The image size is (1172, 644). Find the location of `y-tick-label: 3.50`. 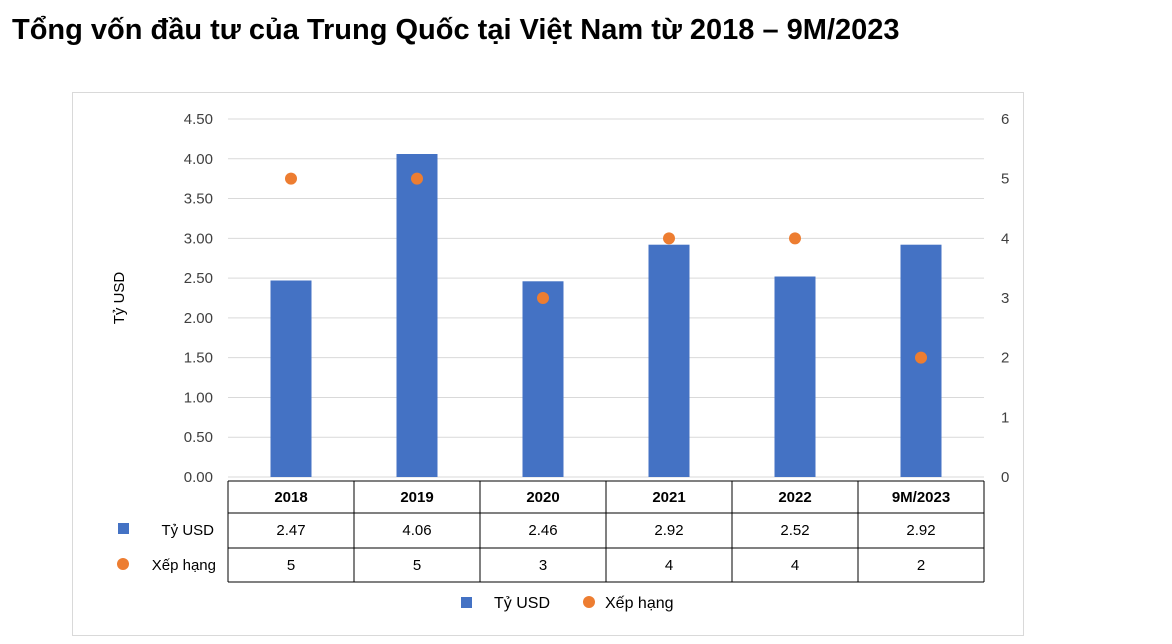

y-tick-label: 3.50 is located at coordinates (198, 199).